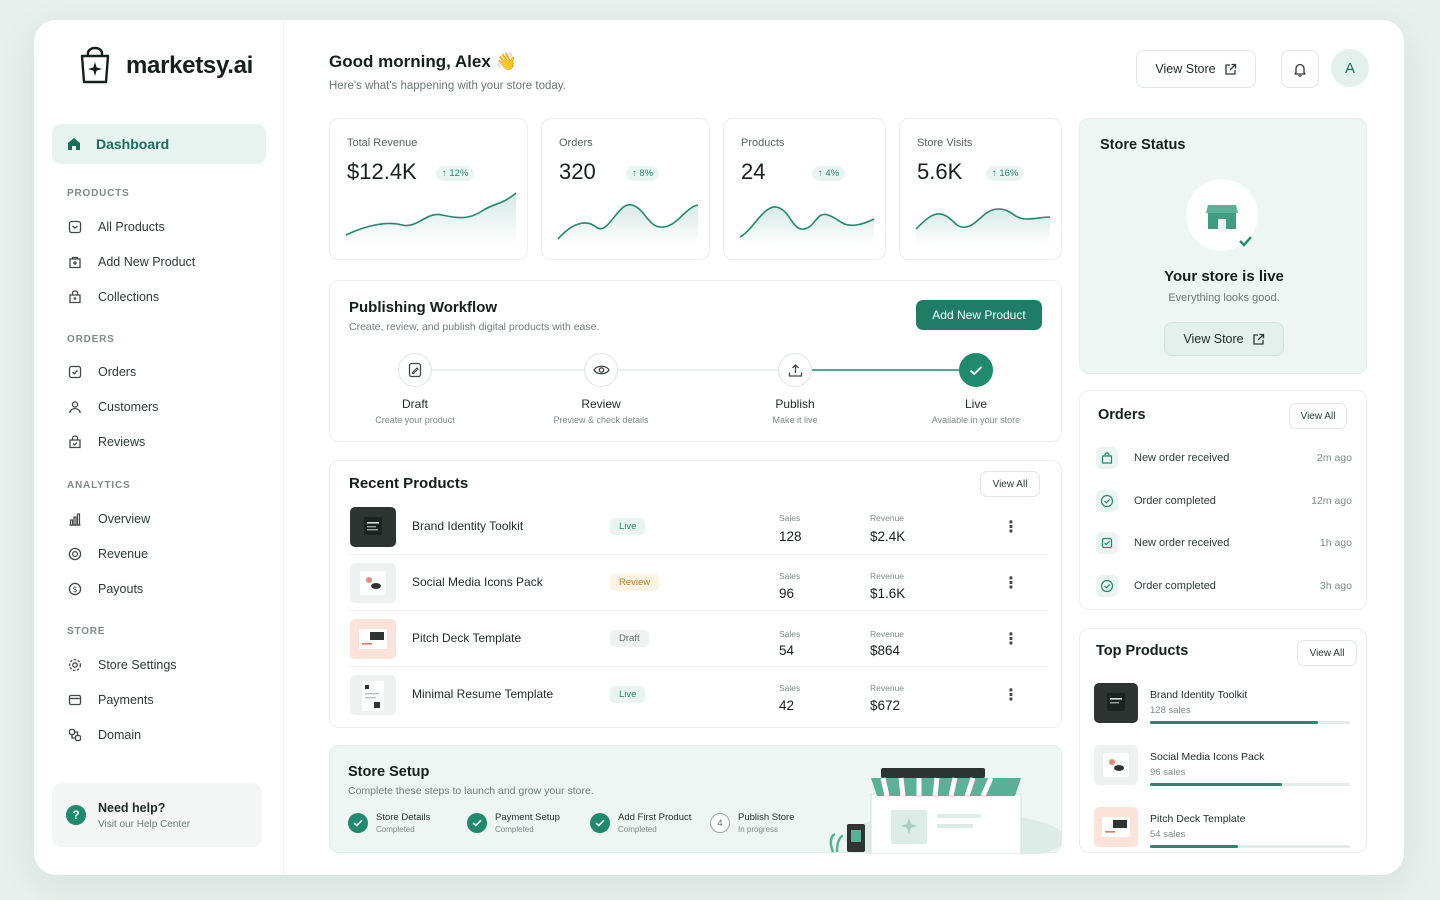 The image size is (1440, 900). What do you see at coordinates (107, 554) in the screenshot?
I see `sidebar-item-revenue: Revenue` at bounding box center [107, 554].